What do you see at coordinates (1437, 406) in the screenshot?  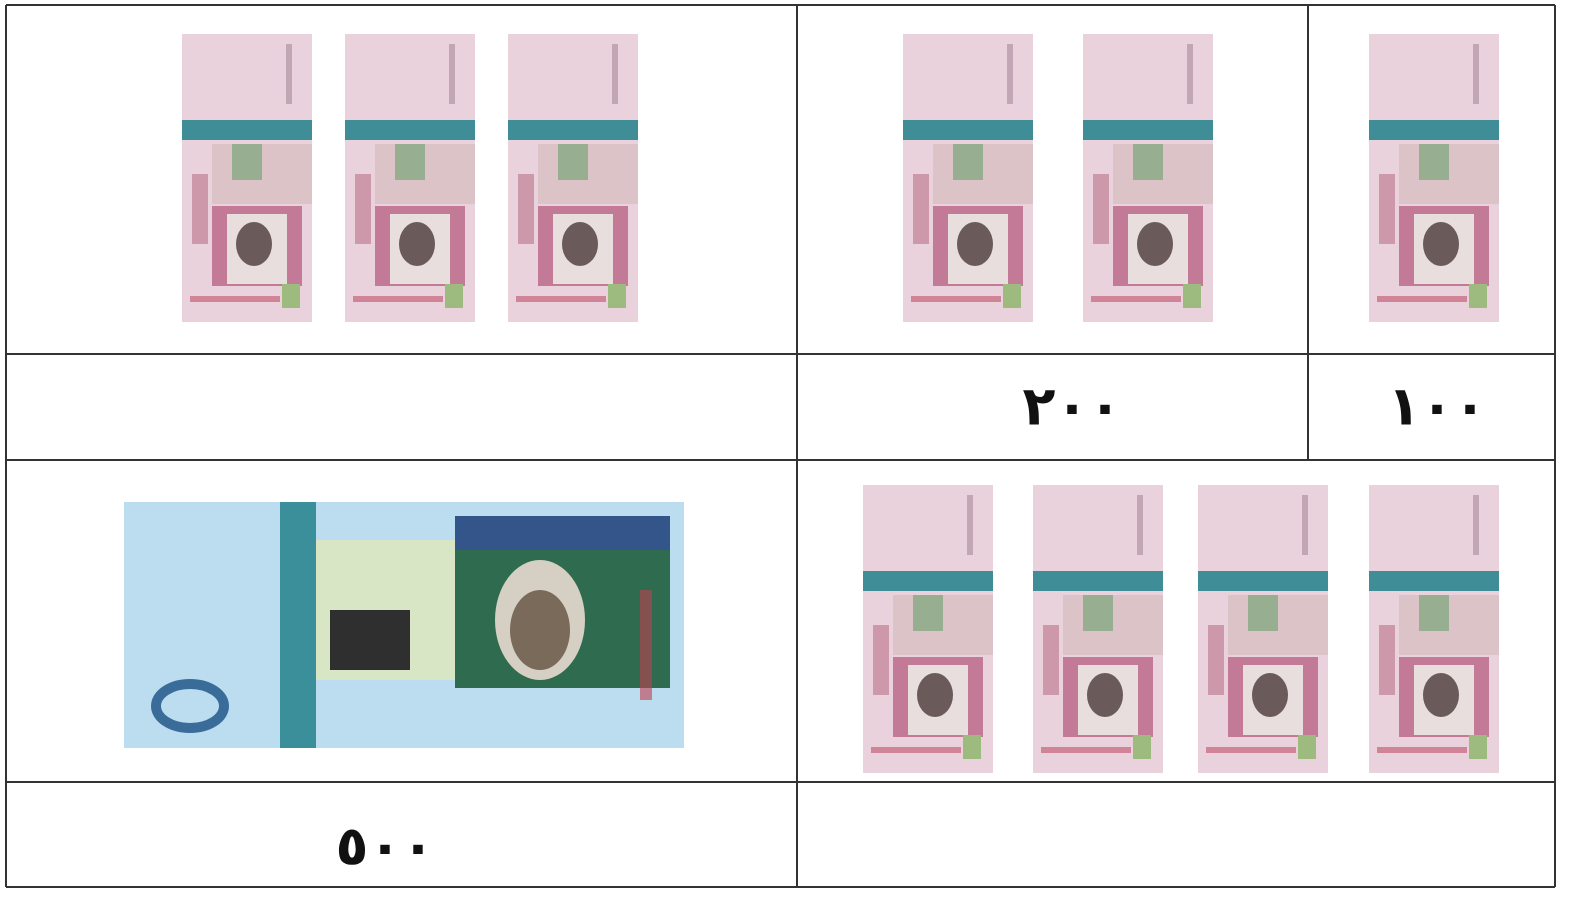 I see `denomination-label: ١٠٠` at bounding box center [1437, 406].